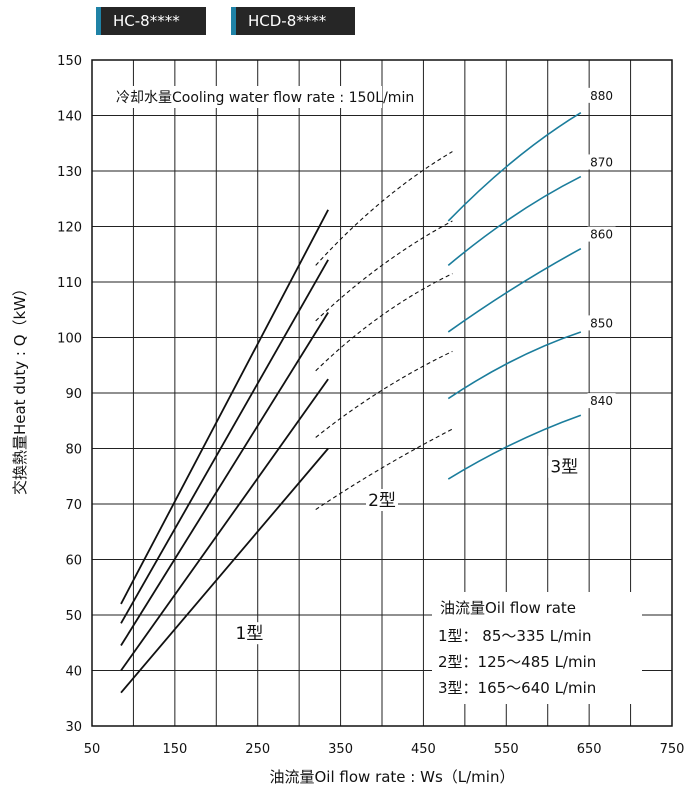  What do you see at coordinates (69, 117) in the screenshot?
I see `y-tick-label: 140` at bounding box center [69, 117].